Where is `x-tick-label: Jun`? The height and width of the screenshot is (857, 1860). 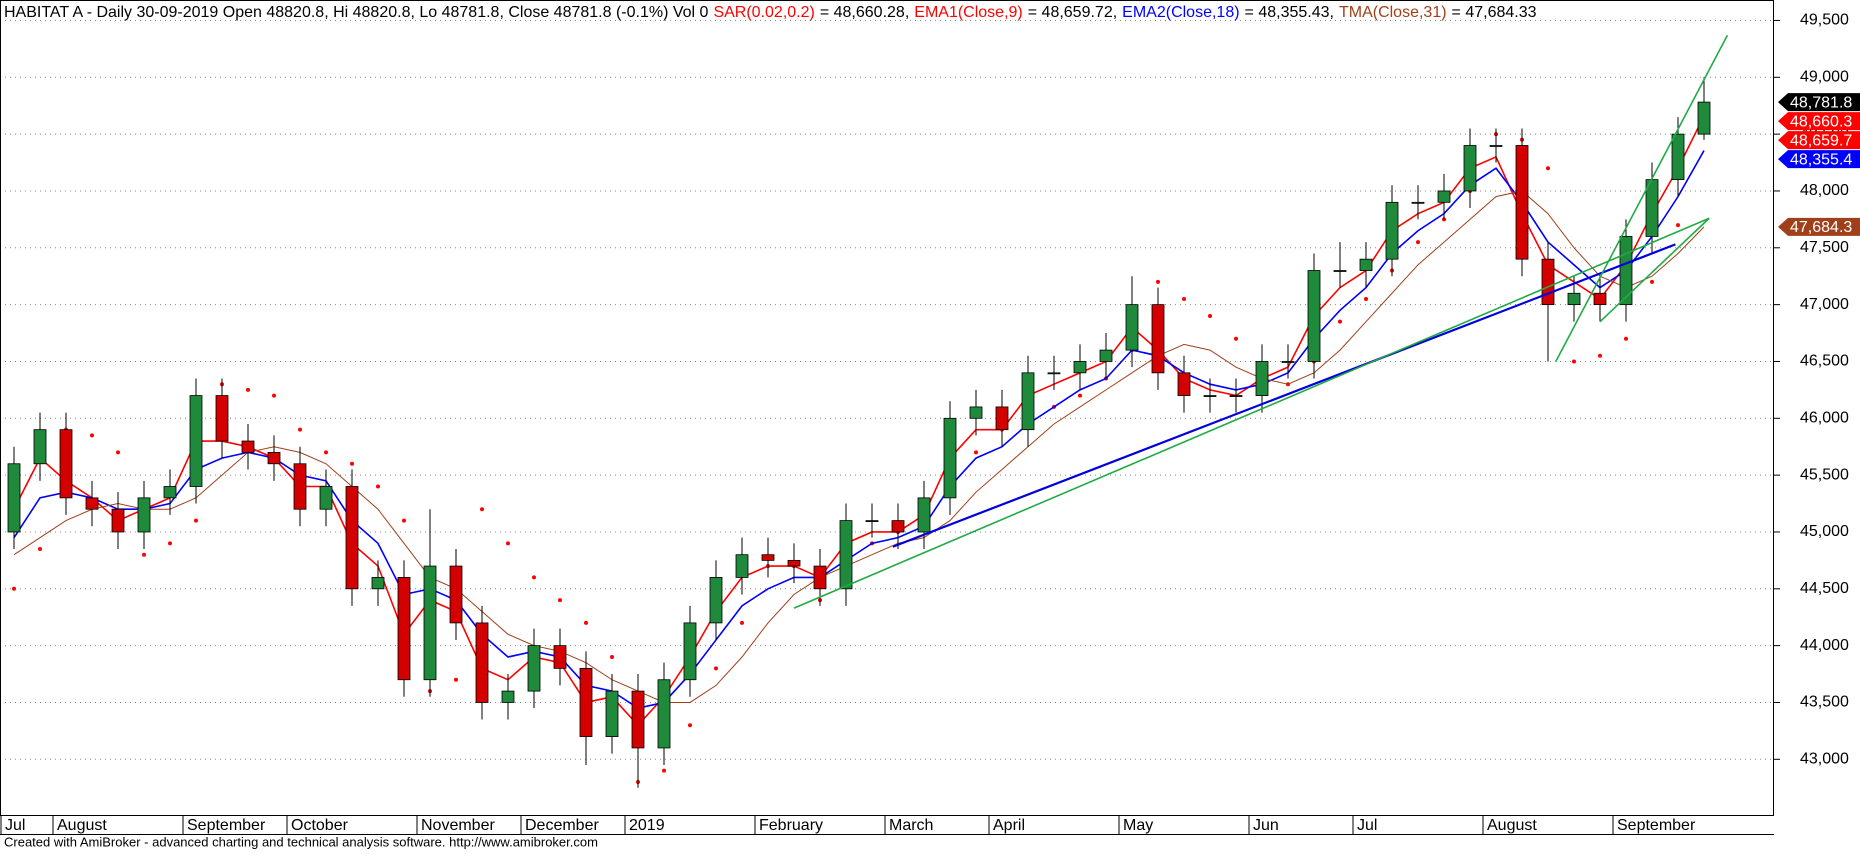
x-tick-label: Jun is located at coordinates (1266, 825).